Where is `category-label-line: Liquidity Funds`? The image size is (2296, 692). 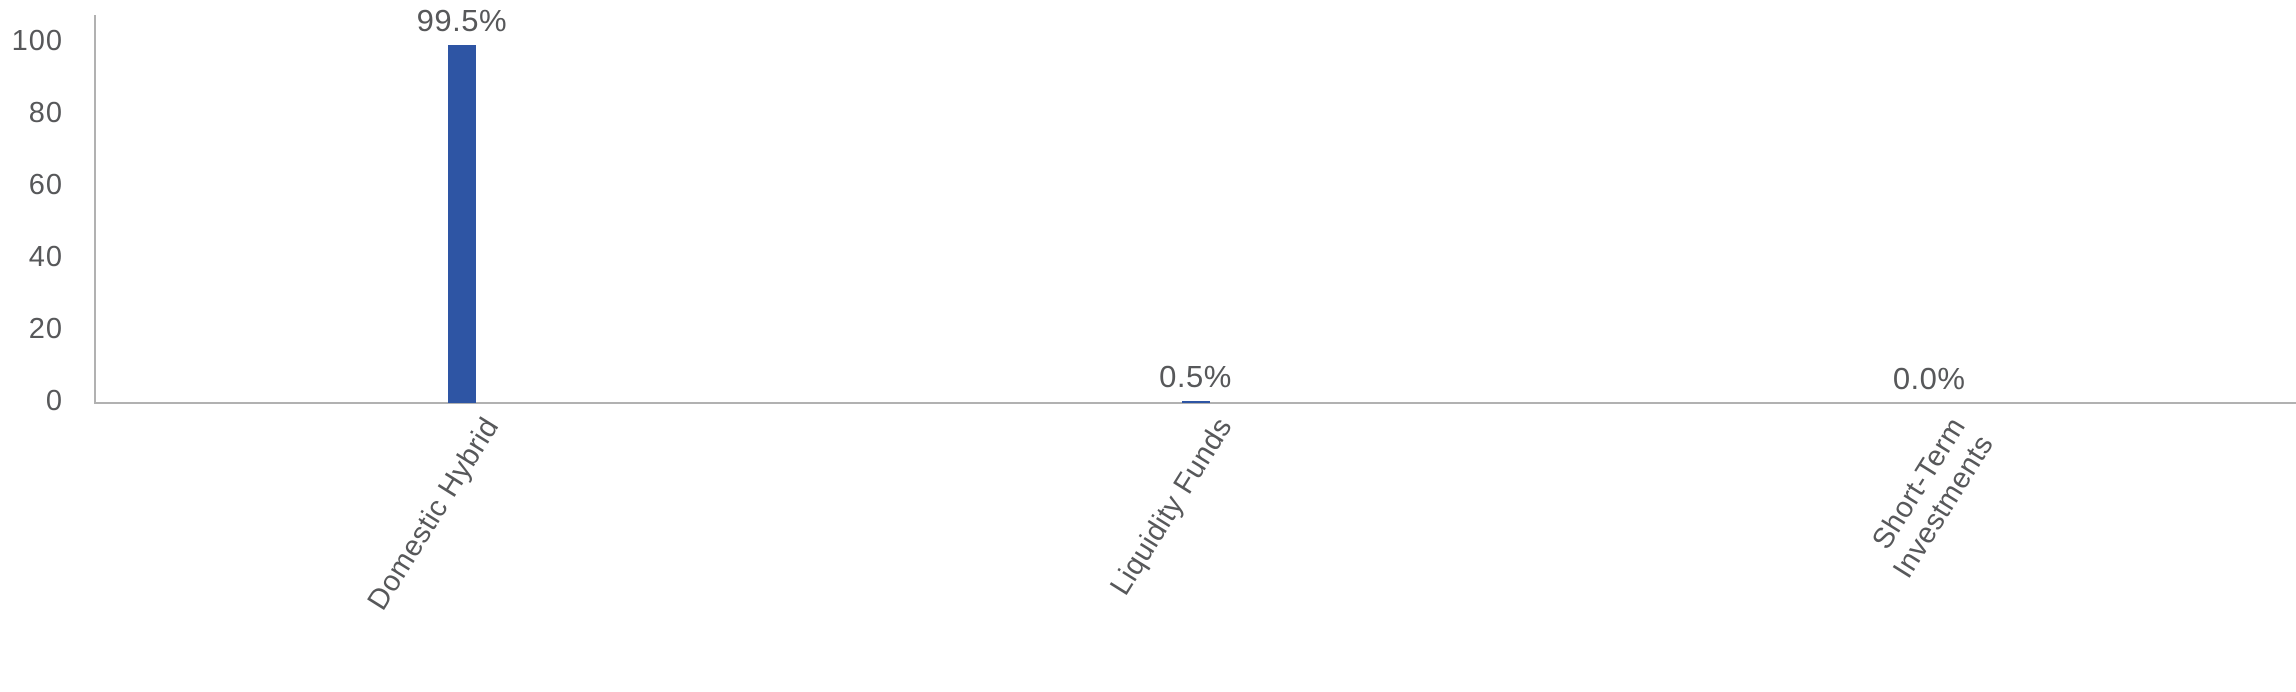
category-label-line: Liquidity Funds is located at coordinates (1171, 506).